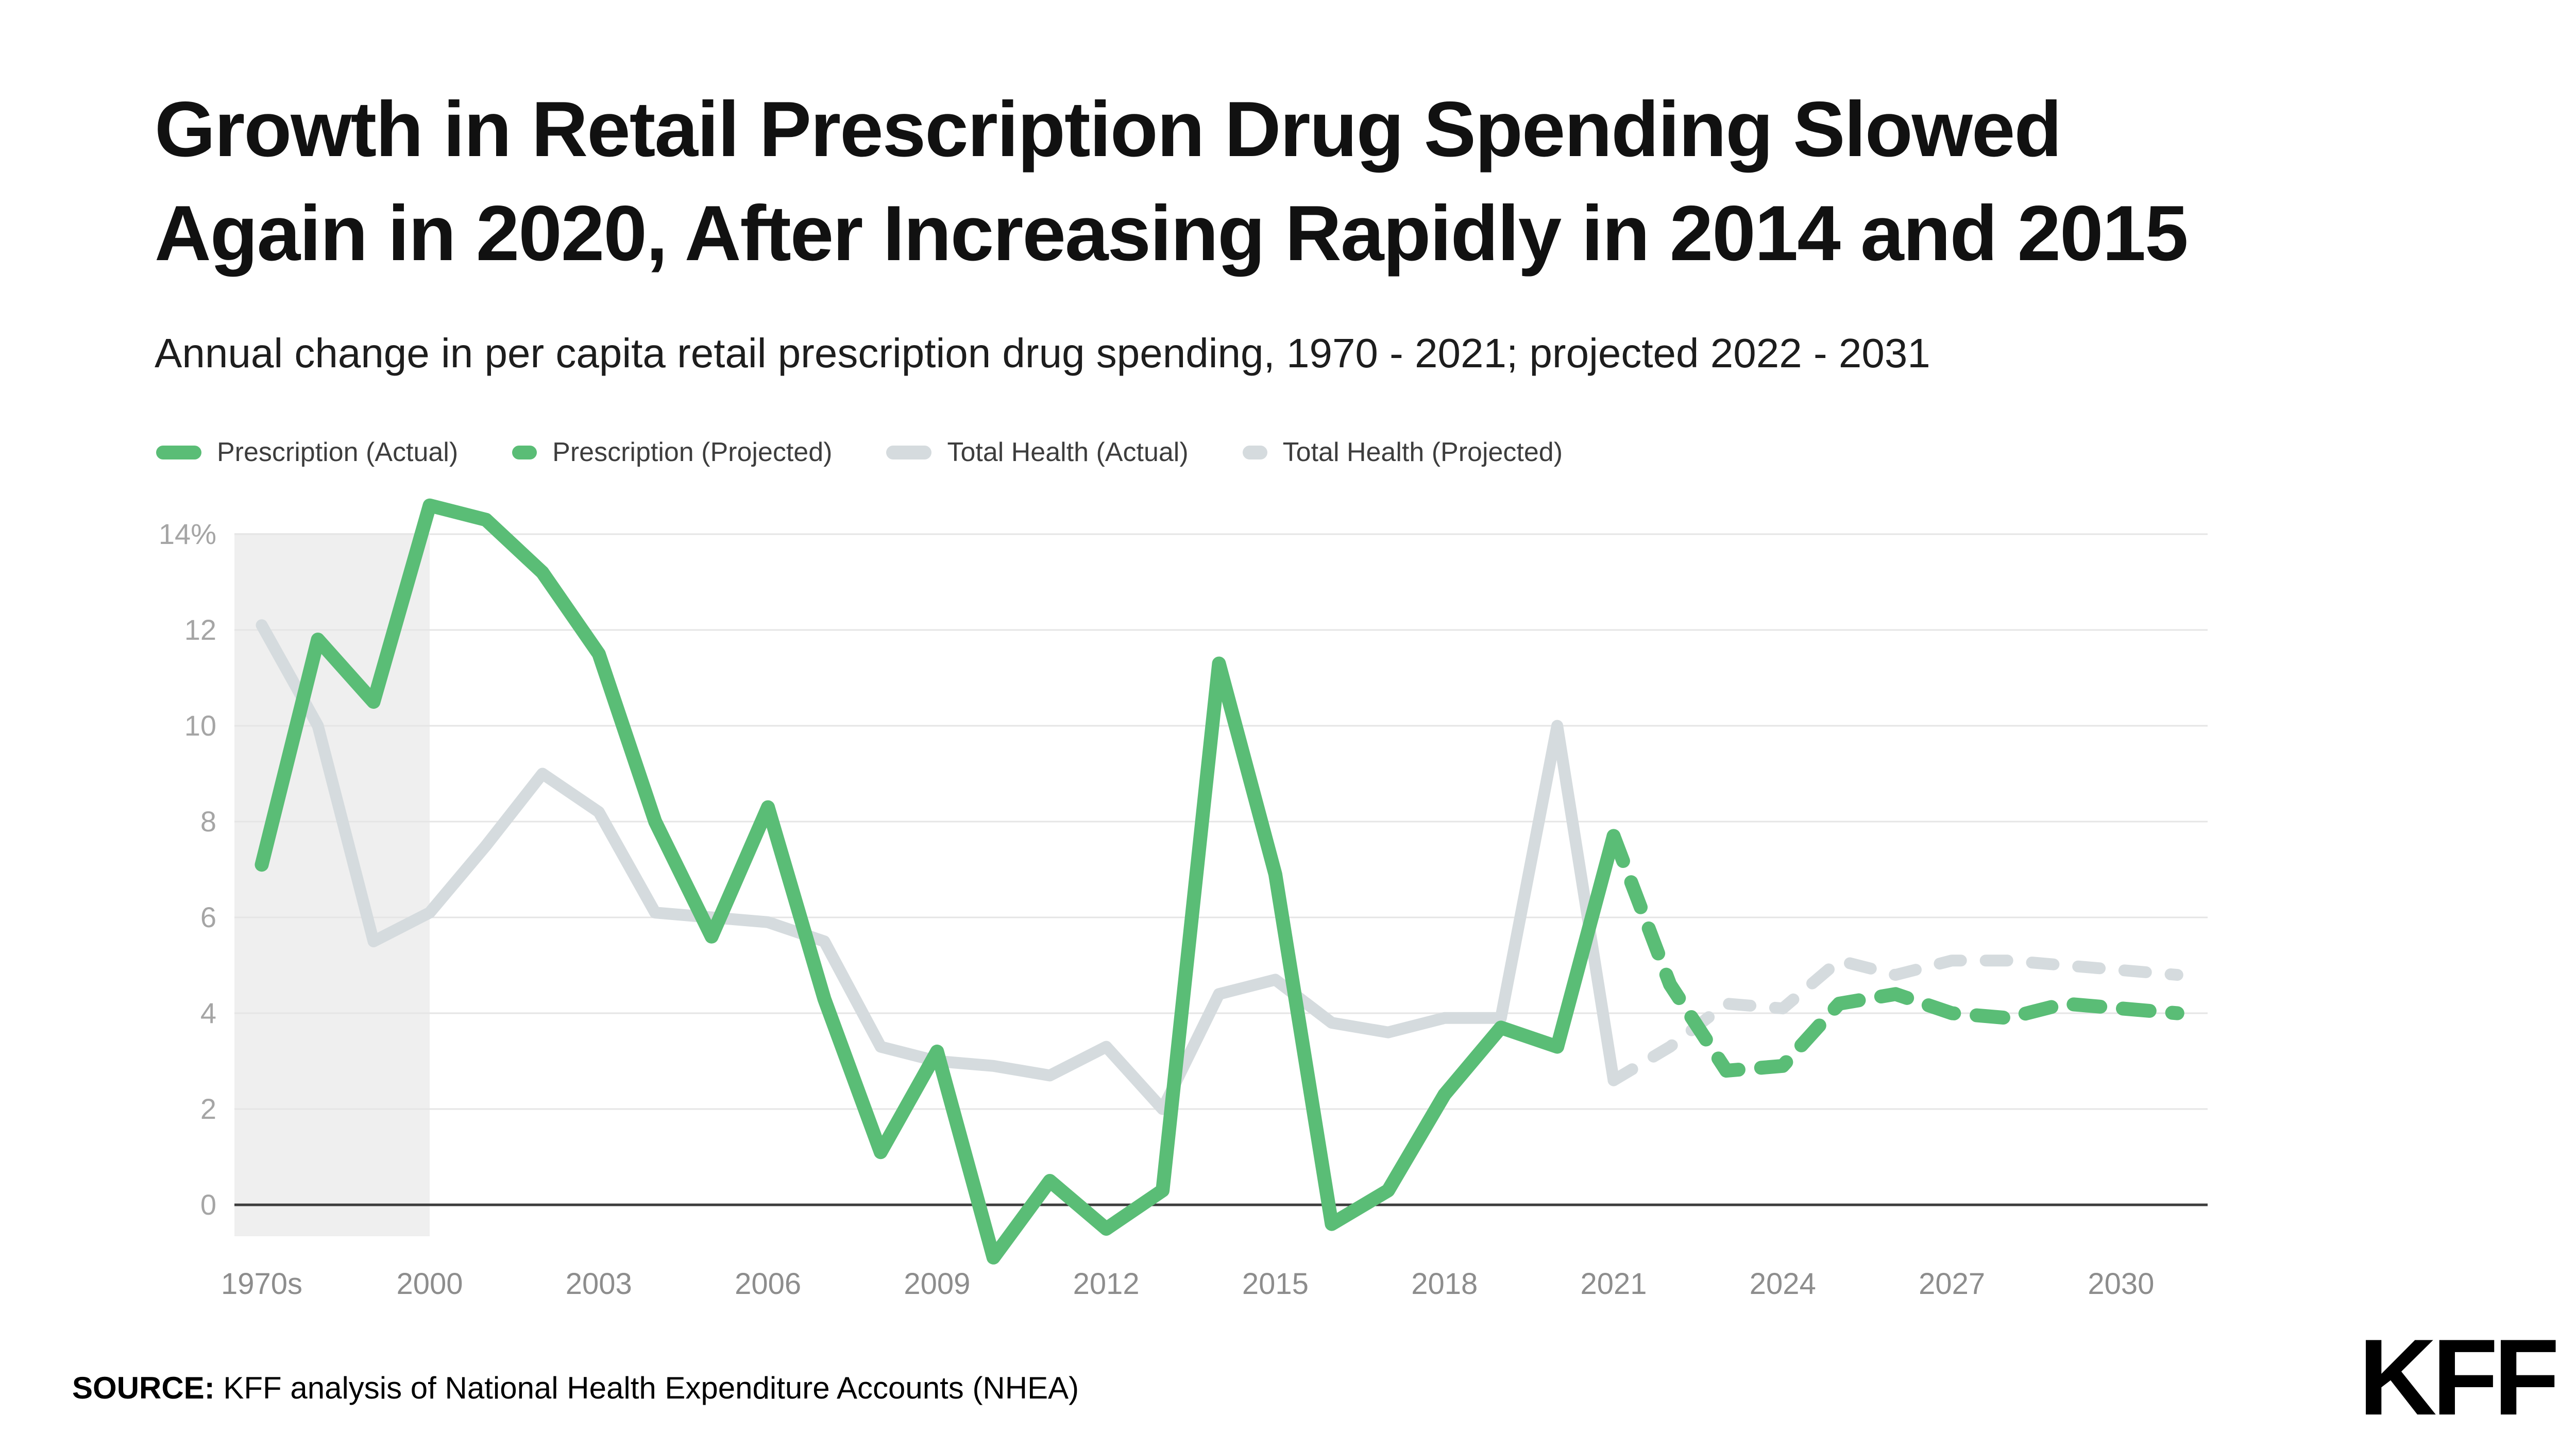 This screenshot has width=2576, height=1449. I want to click on series-total-health-projected, so click(1895, 1020).